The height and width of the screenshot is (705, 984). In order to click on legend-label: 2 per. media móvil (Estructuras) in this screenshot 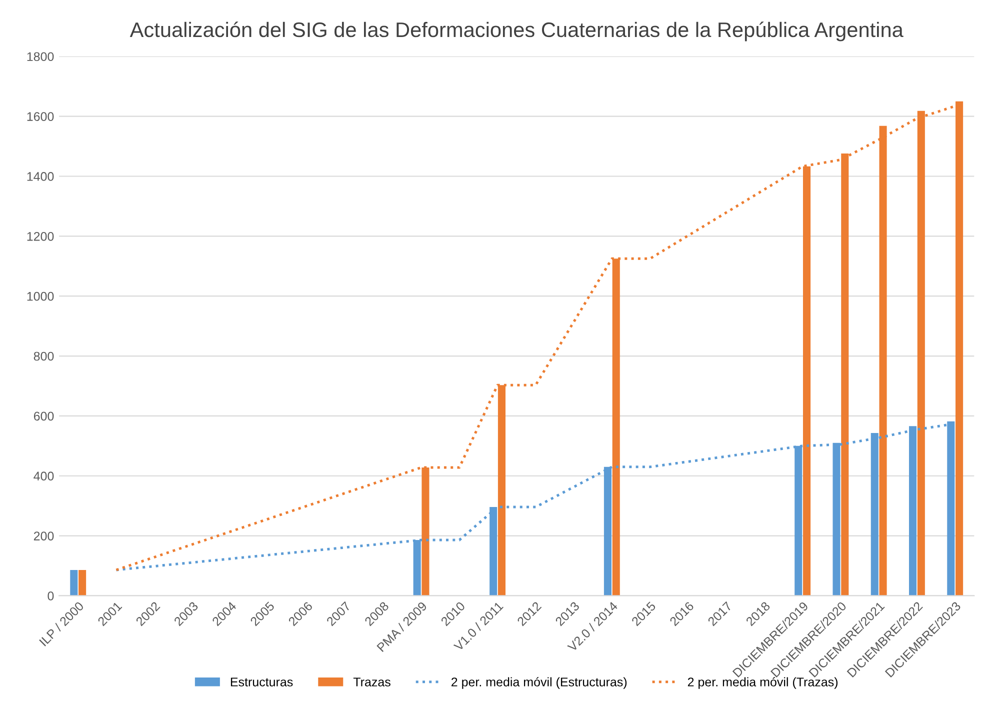, I will do `click(539, 683)`.